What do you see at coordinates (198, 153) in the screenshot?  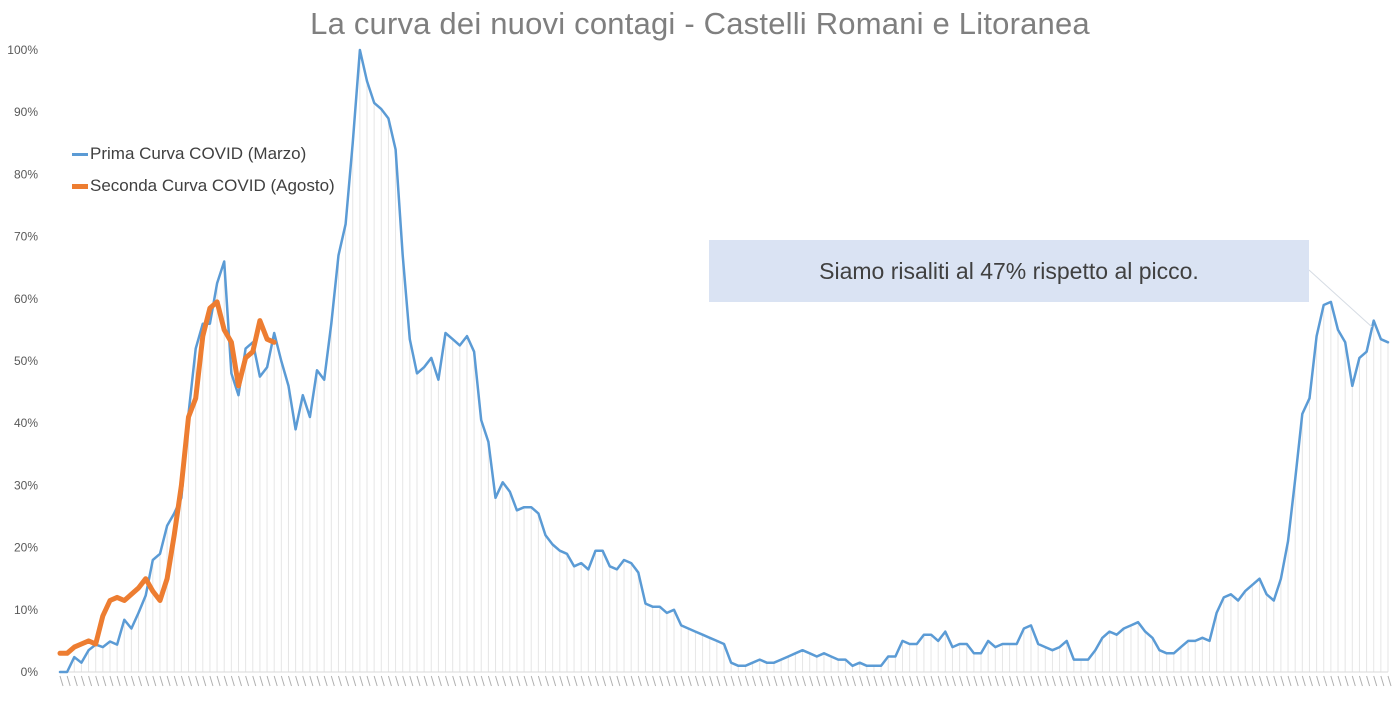 I see `legend-label-prima-curva: Prima Curva COVID (Marzo)` at bounding box center [198, 153].